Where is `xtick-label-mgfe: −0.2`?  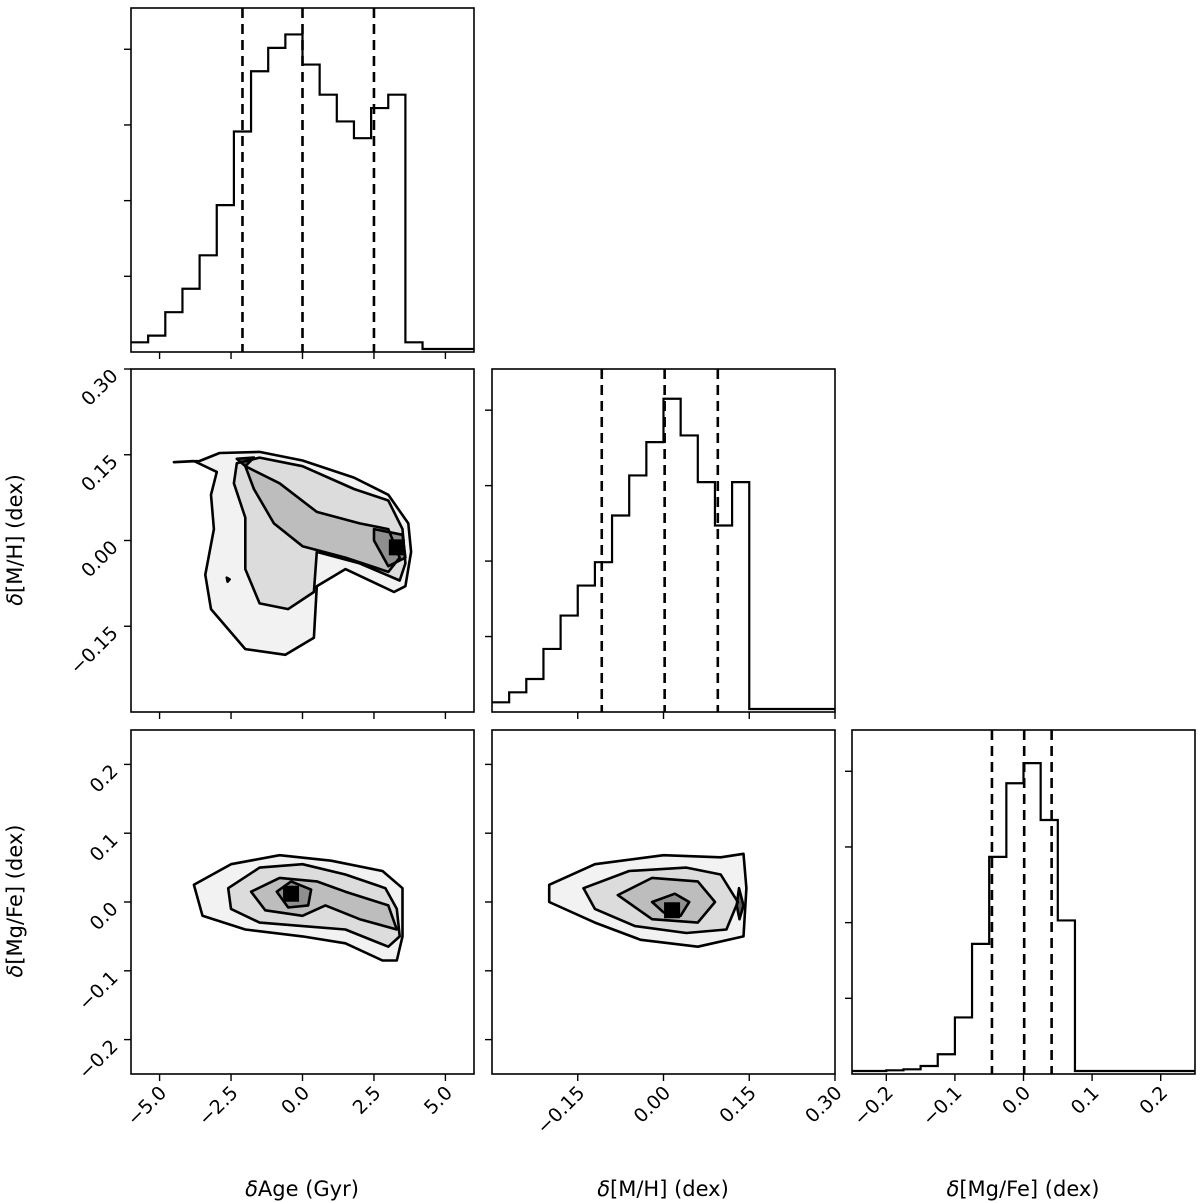 xtick-label-mgfe: −0.2 is located at coordinates (874, 1106).